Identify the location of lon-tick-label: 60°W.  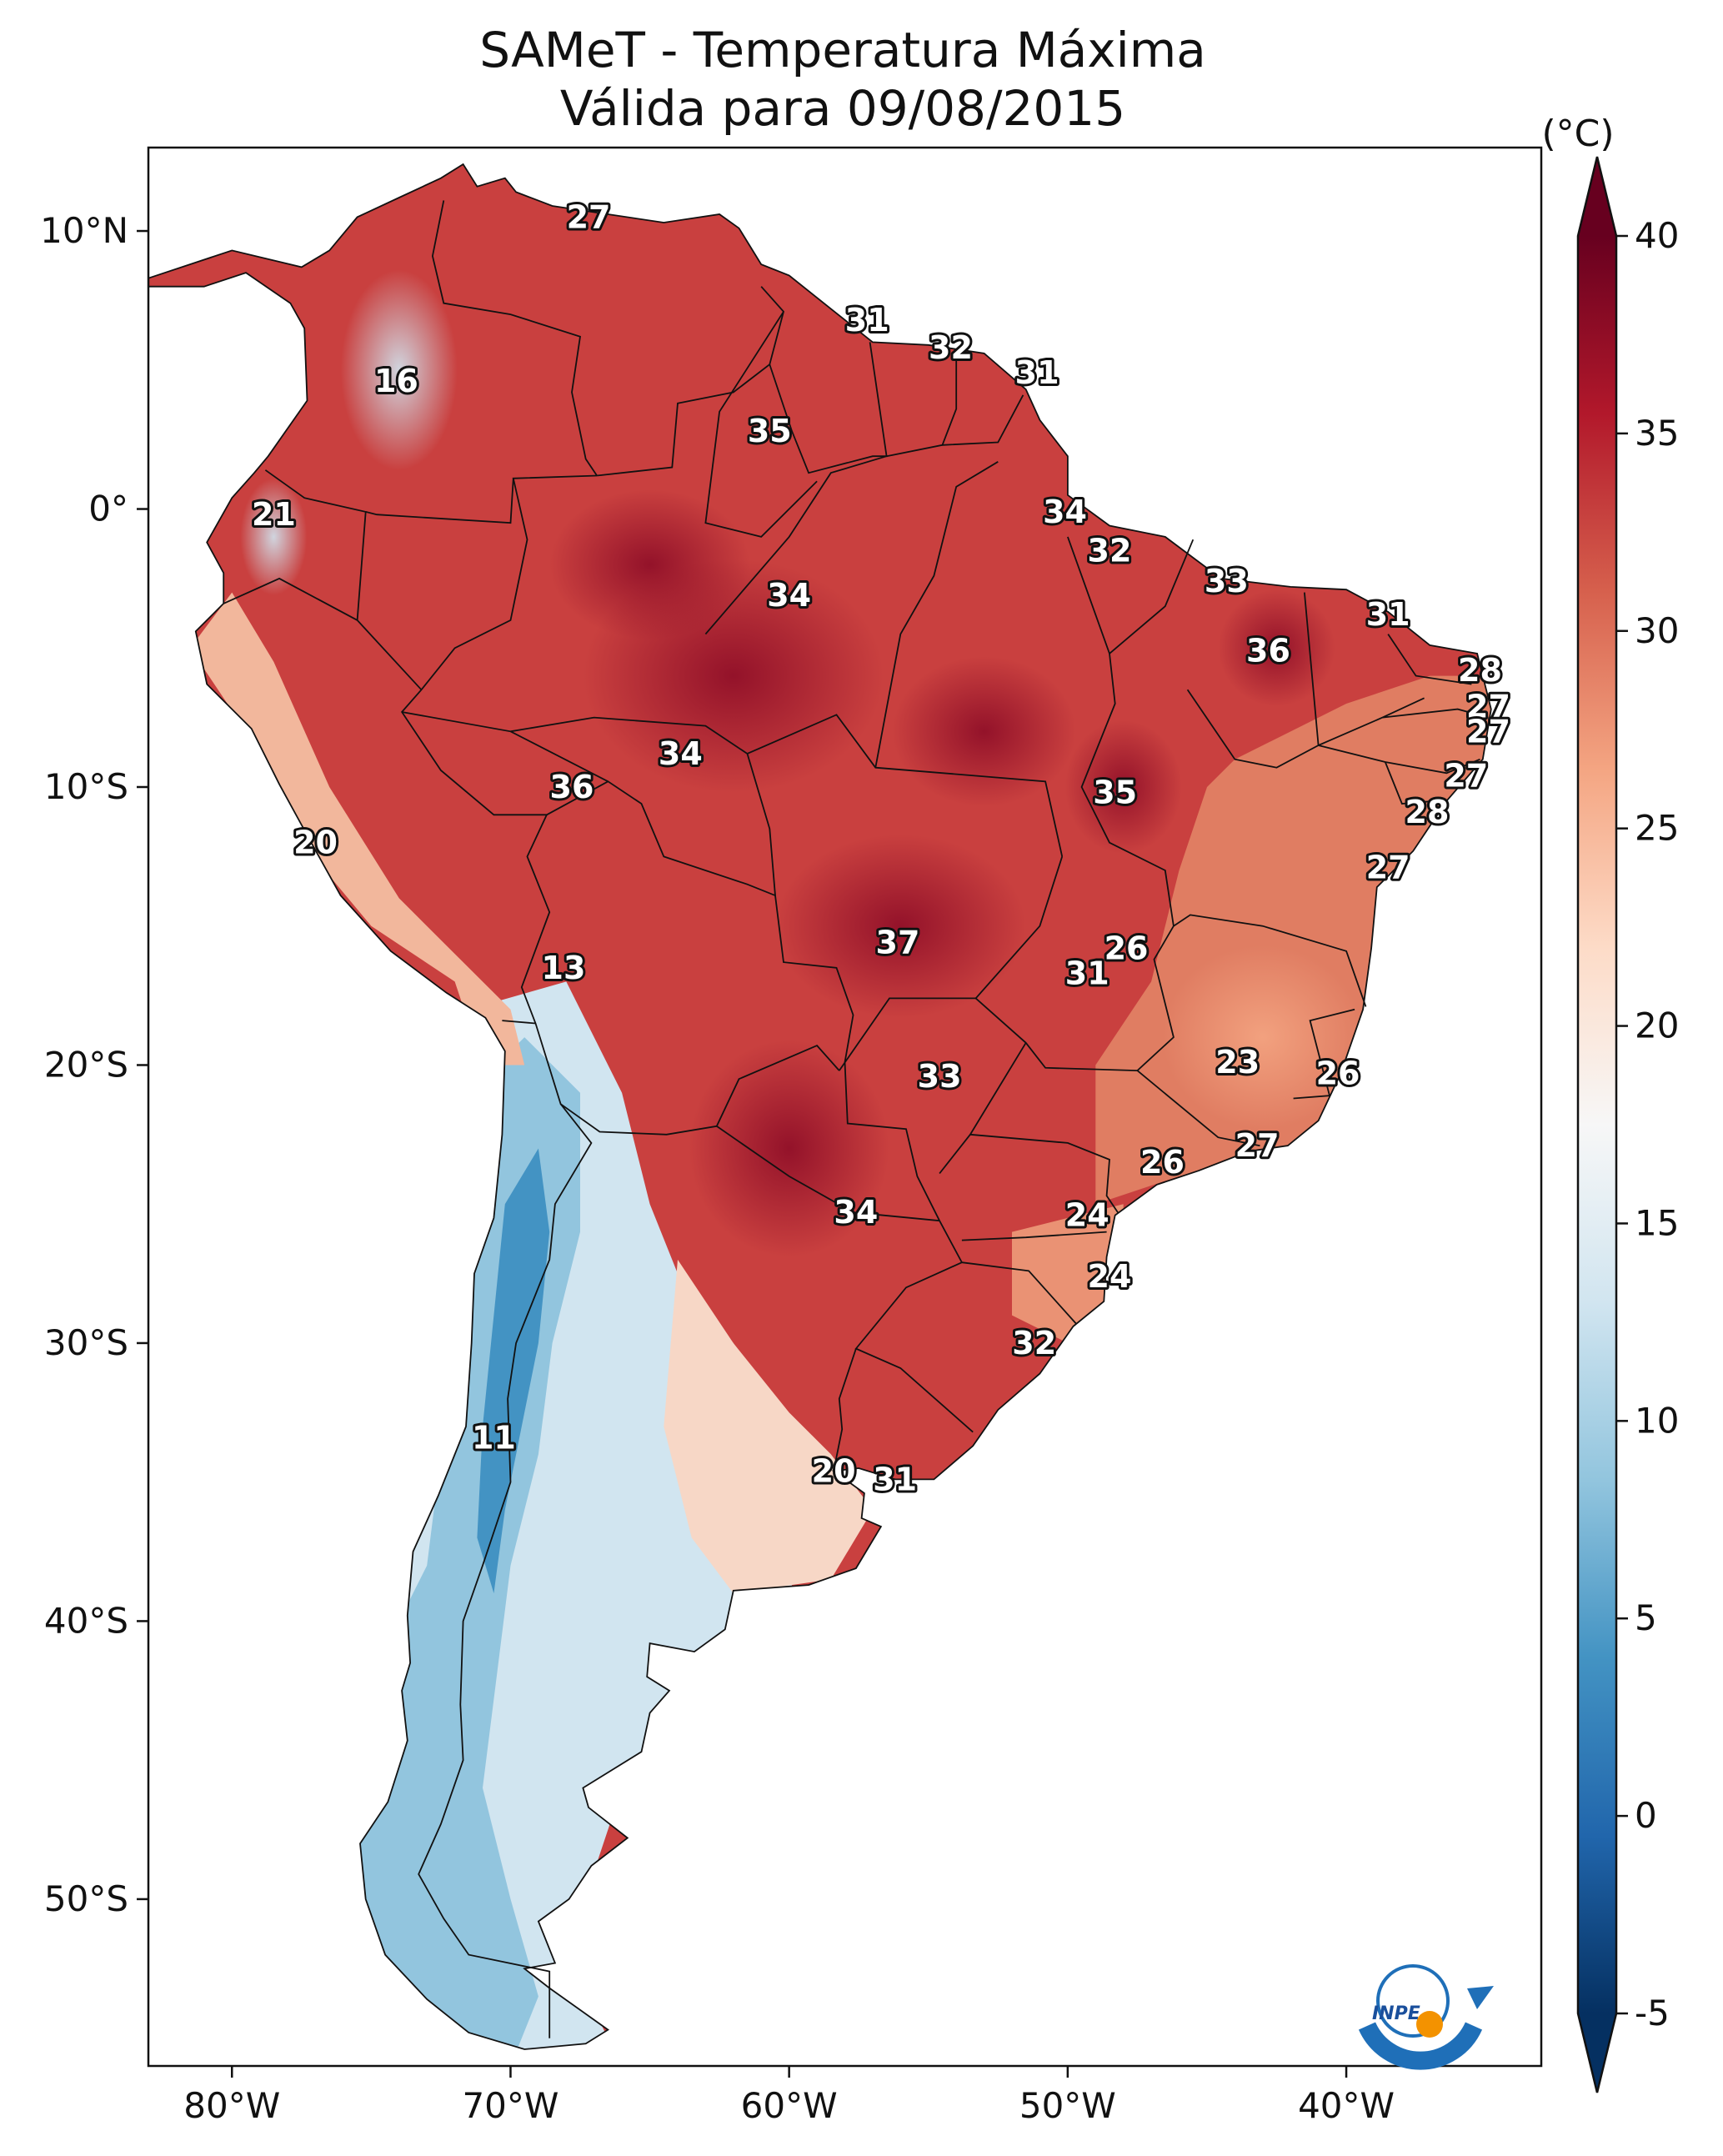
(790, 2105).